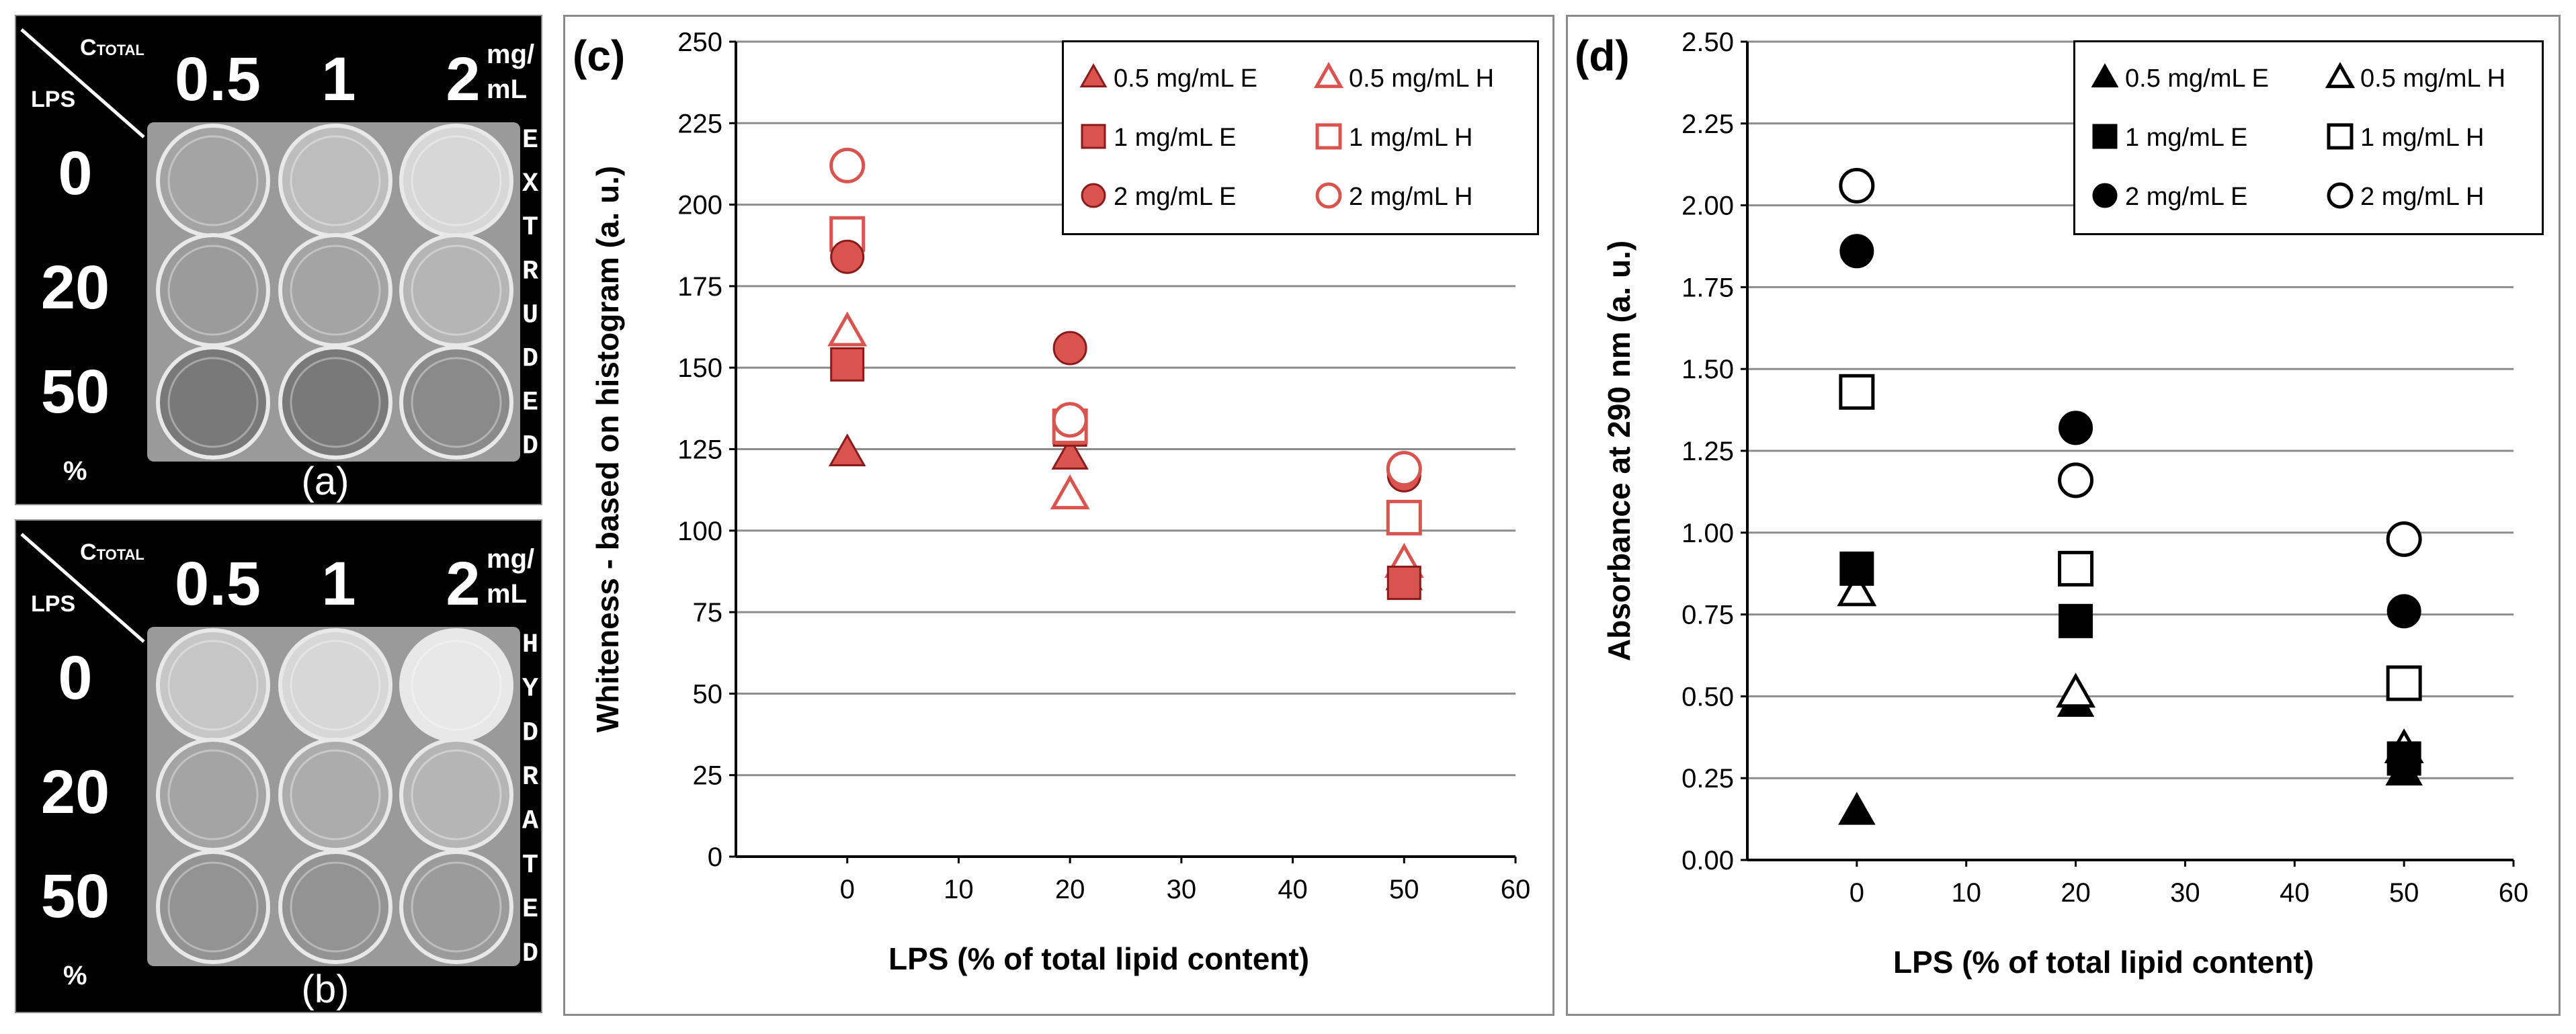 This screenshot has width=2576, height=1034. I want to click on panel-label: (d), so click(1602, 56).